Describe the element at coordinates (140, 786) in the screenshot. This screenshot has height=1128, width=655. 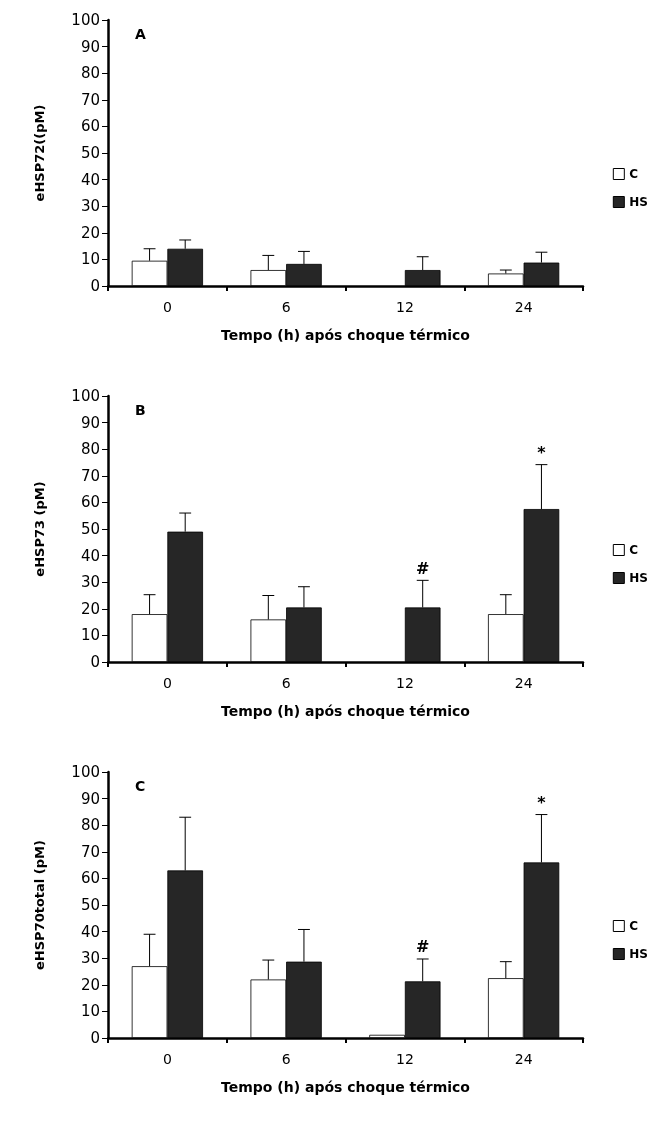
I see `chart-title: C` at that location.